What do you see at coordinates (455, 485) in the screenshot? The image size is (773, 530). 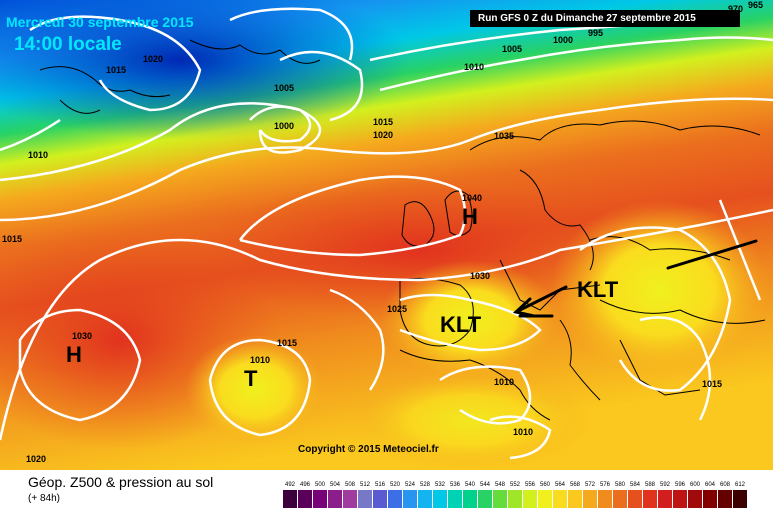 I see `scale-tick-label: 536` at bounding box center [455, 485].